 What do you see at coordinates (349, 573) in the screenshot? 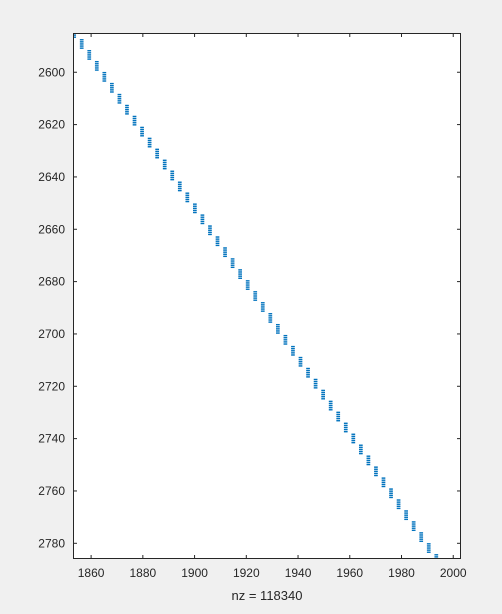
I see `x-tick-label: 1960` at bounding box center [349, 573].